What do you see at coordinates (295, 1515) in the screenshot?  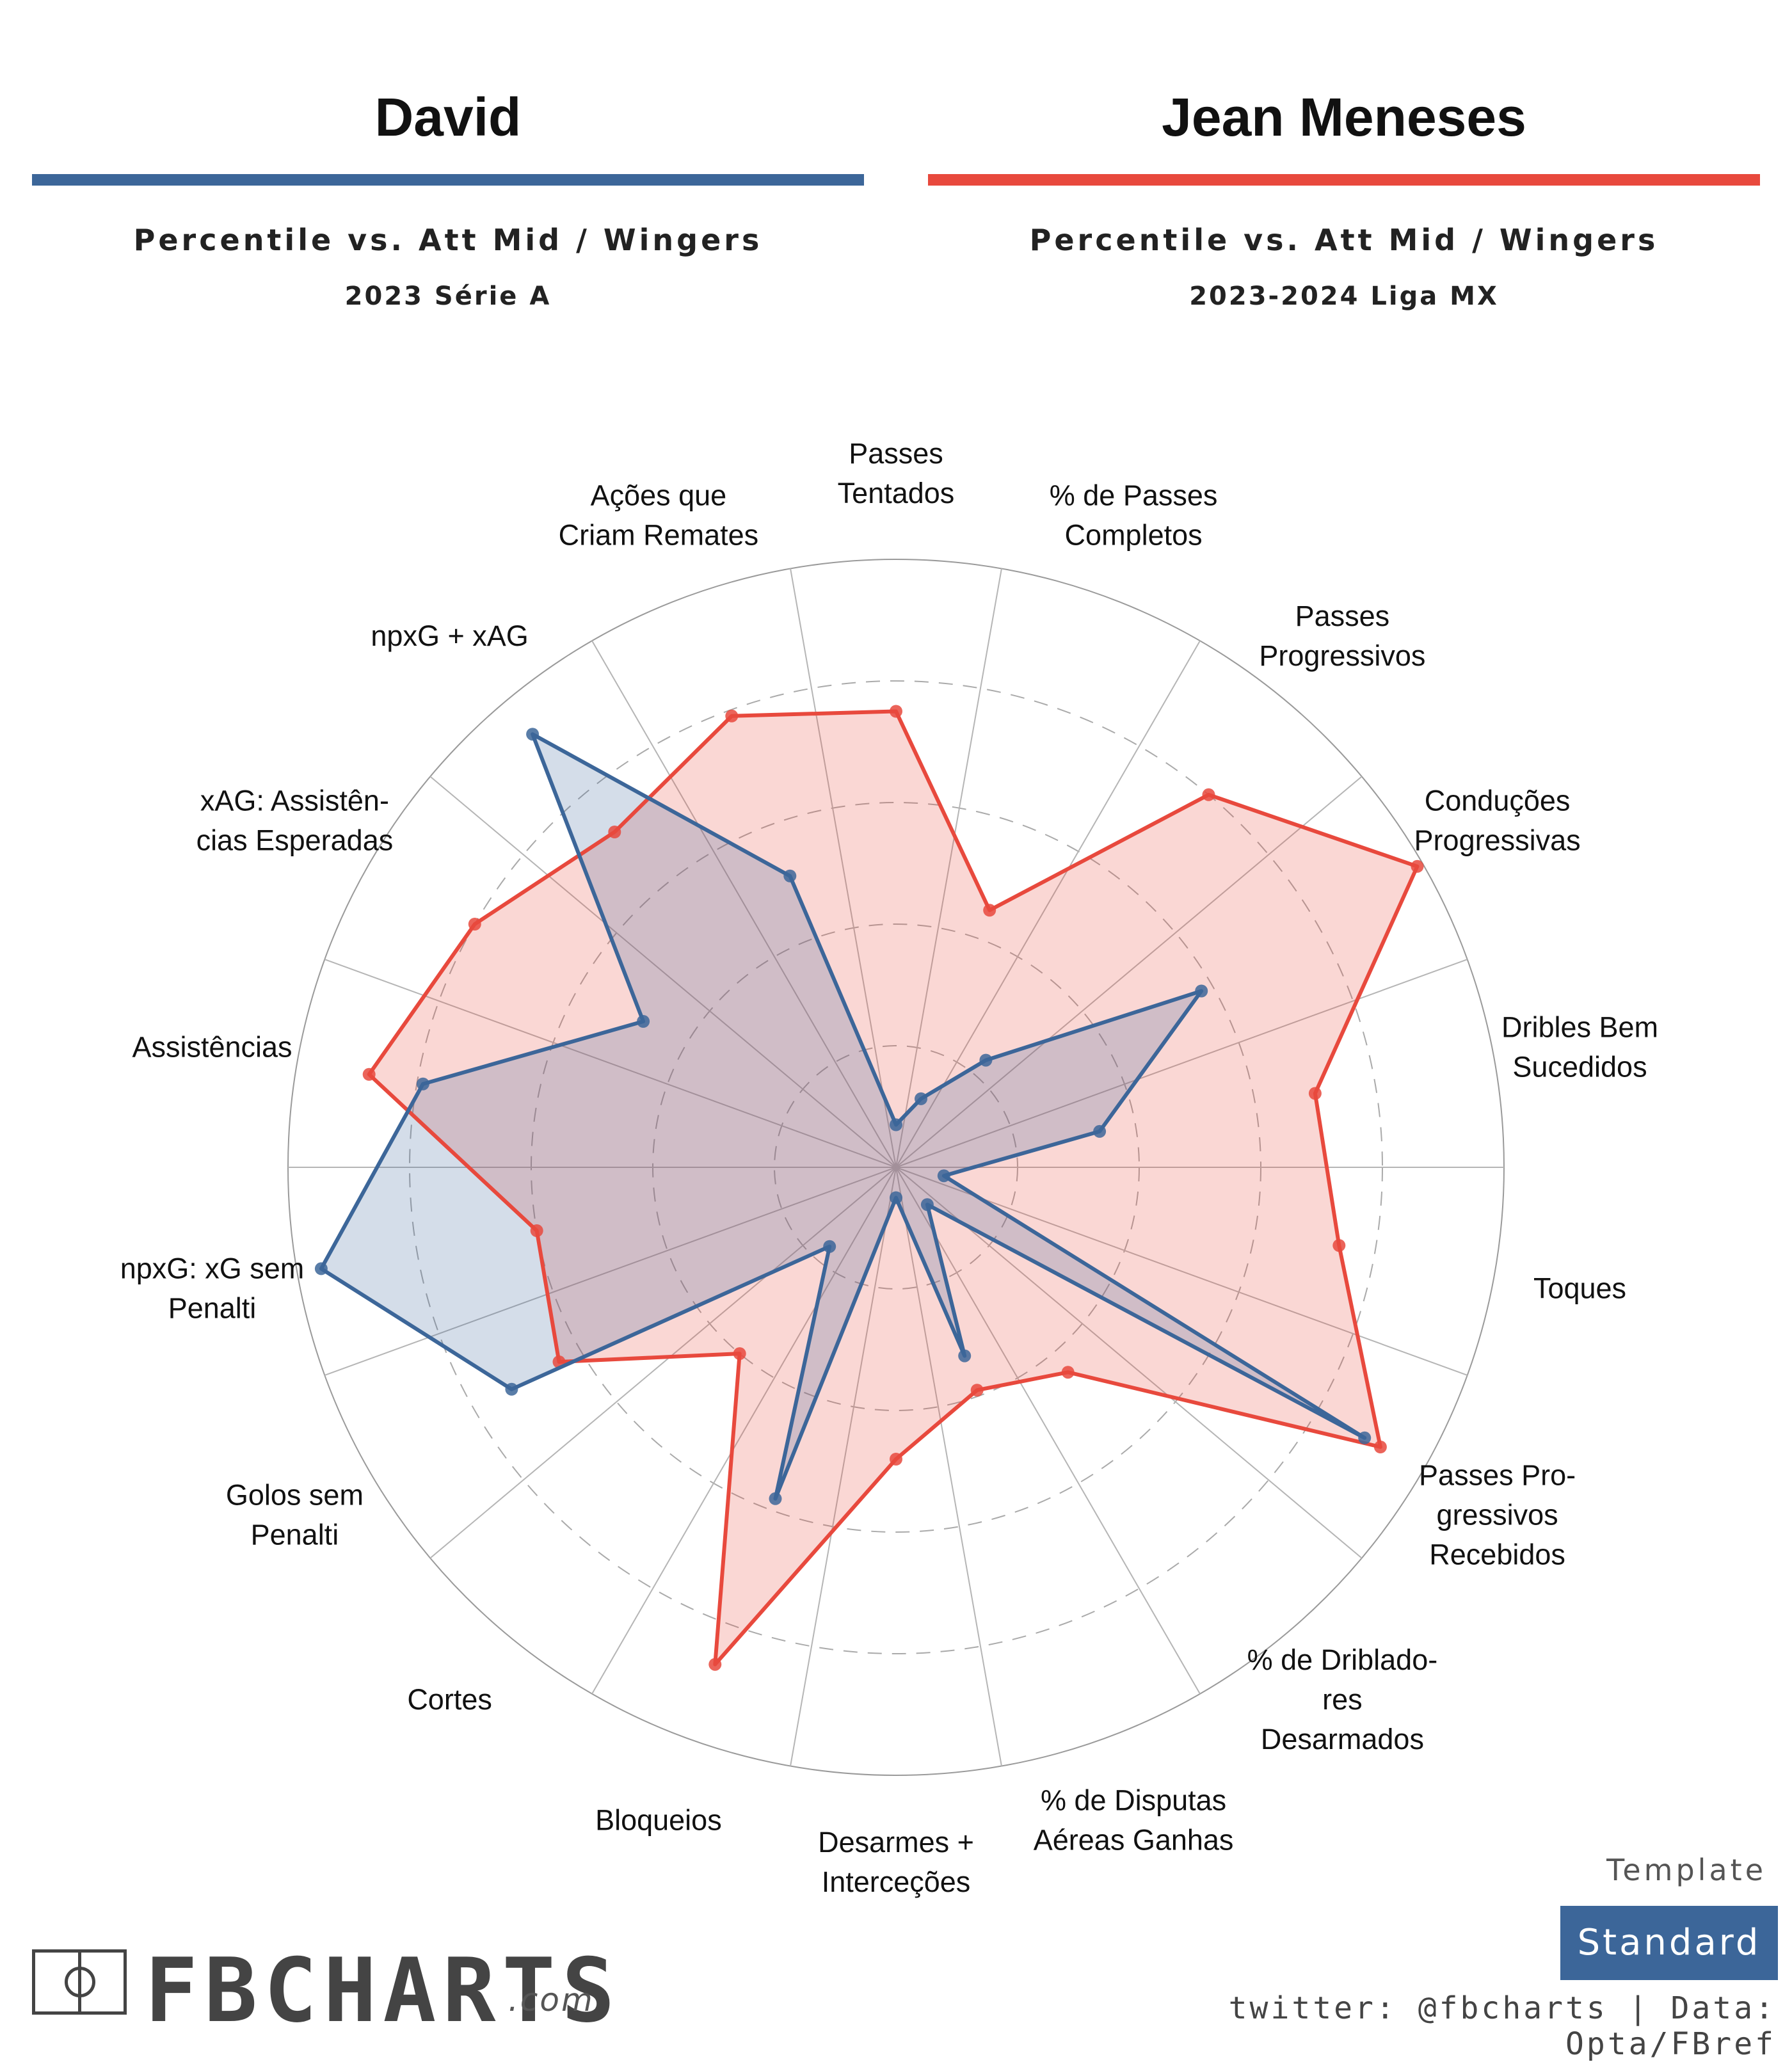 I see `axis-label: Golos sem Penalti` at bounding box center [295, 1515].